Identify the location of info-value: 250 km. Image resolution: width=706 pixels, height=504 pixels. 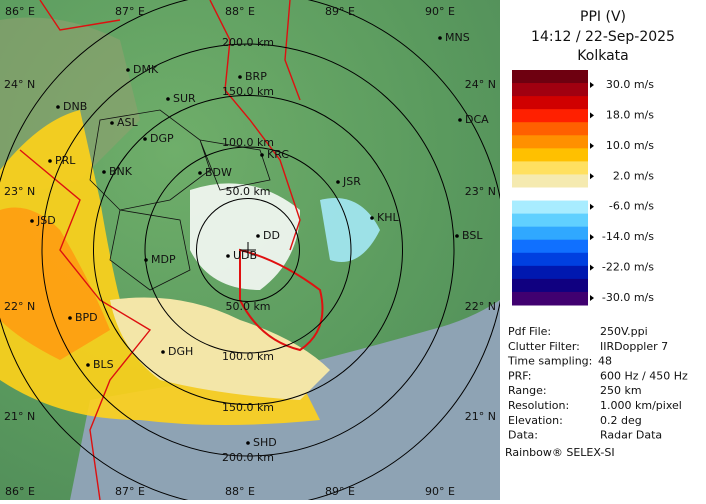
(621, 390).